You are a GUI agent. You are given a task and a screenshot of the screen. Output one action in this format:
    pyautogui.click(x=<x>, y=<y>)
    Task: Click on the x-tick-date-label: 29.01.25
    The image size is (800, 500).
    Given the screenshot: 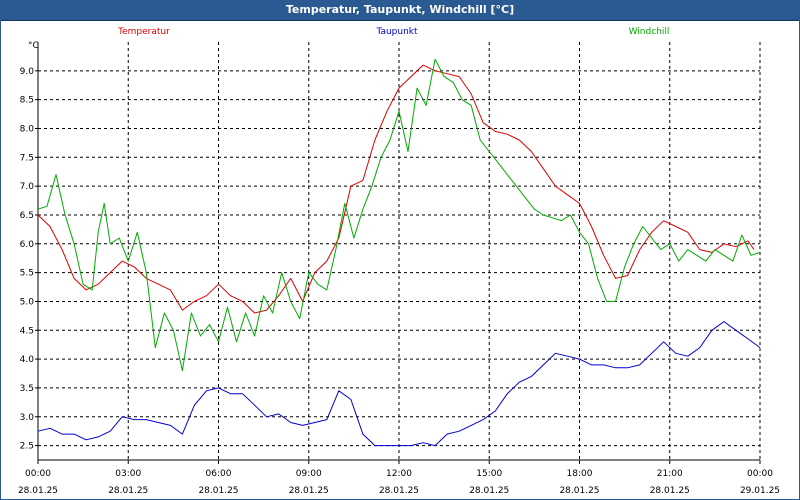 What is the action you would take?
    pyautogui.click(x=760, y=491)
    